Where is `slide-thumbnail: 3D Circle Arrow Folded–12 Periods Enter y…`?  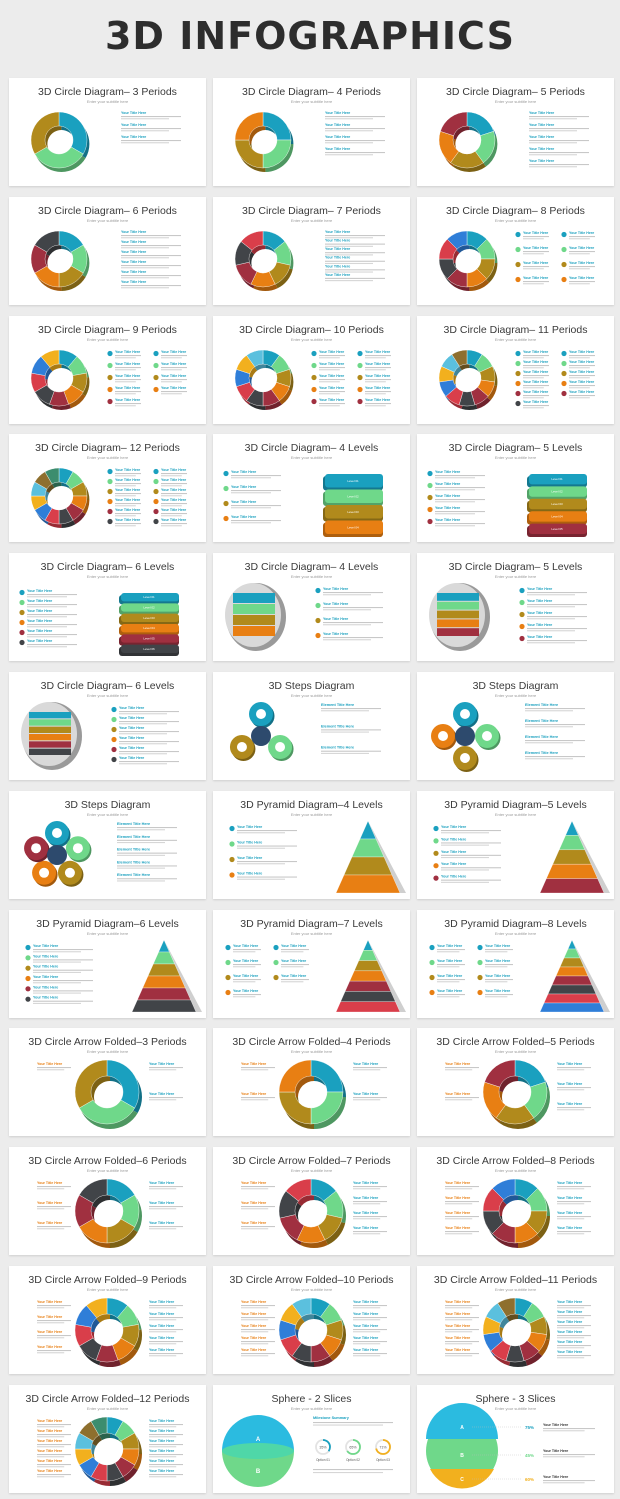 slide-thumbnail: 3D Circle Arrow Folded–12 Periods Enter y… is located at coordinates (107, 1439).